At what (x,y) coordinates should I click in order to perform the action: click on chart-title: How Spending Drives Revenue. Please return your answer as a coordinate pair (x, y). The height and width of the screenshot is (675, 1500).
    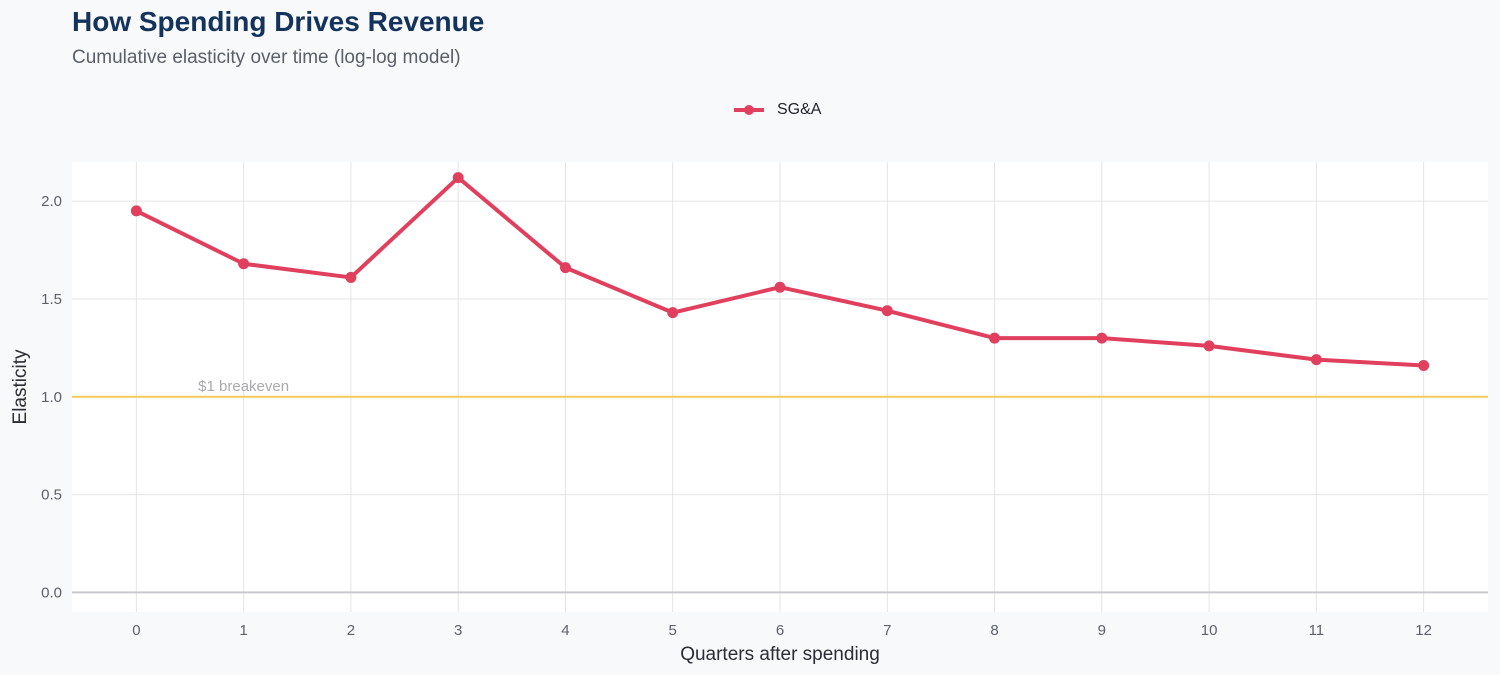
    Looking at the image, I should click on (278, 21).